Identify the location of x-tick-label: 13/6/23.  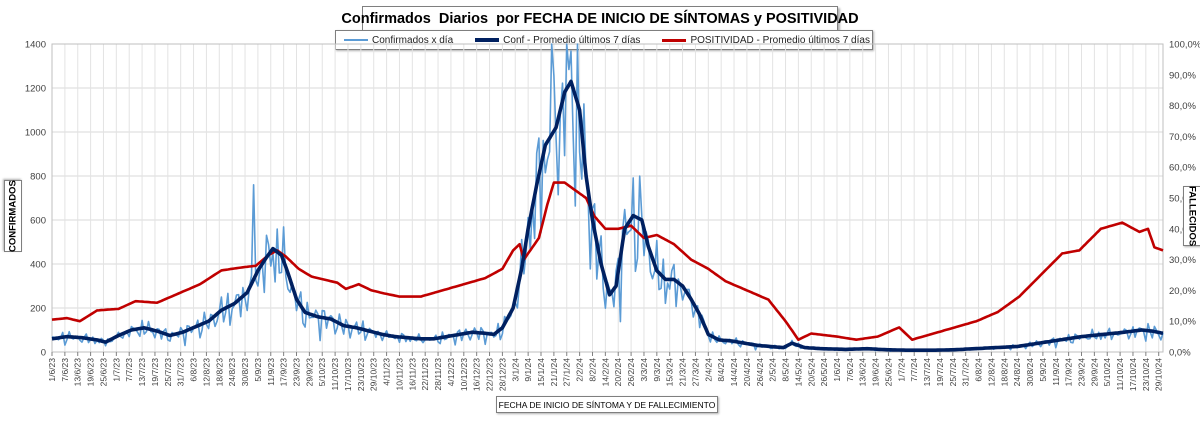
(78, 372).